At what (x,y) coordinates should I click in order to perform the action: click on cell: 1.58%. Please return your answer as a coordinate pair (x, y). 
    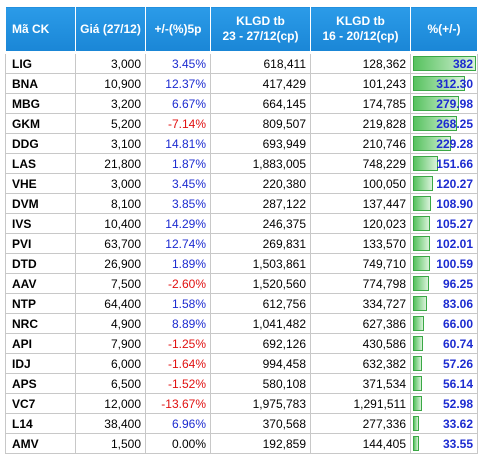
    Looking at the image, I should click on (178, 303).